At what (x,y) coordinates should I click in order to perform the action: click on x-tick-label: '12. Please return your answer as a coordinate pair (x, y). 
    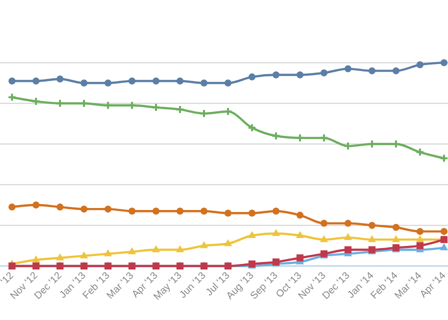
    Looking at the image, I should click on (8, 279).